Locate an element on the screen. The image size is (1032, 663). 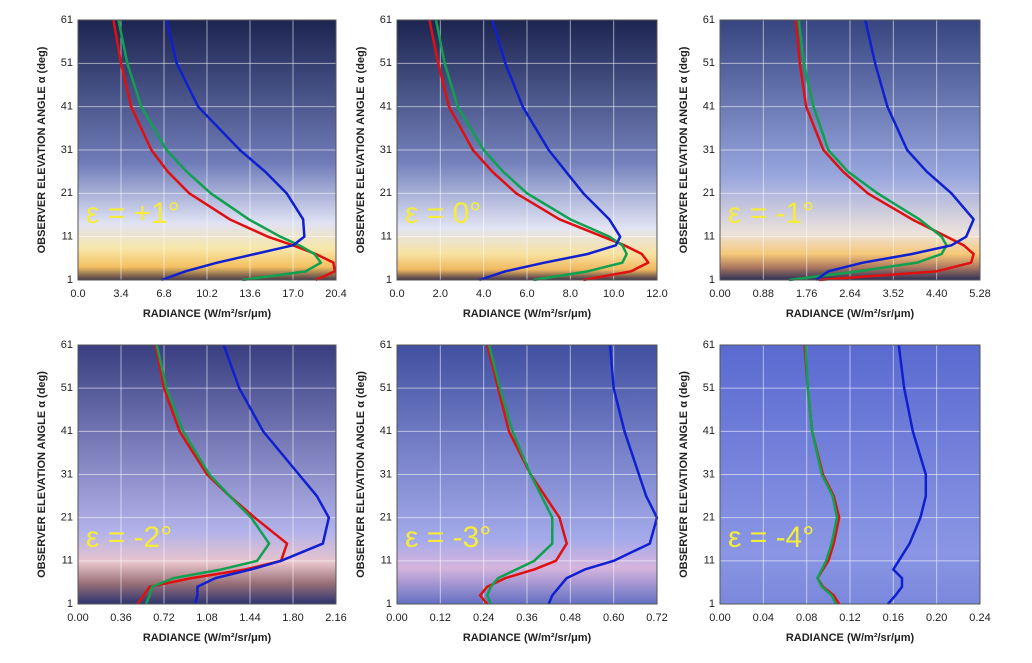
x-tick-label: 8.0 is located at coordinates (570, 294).